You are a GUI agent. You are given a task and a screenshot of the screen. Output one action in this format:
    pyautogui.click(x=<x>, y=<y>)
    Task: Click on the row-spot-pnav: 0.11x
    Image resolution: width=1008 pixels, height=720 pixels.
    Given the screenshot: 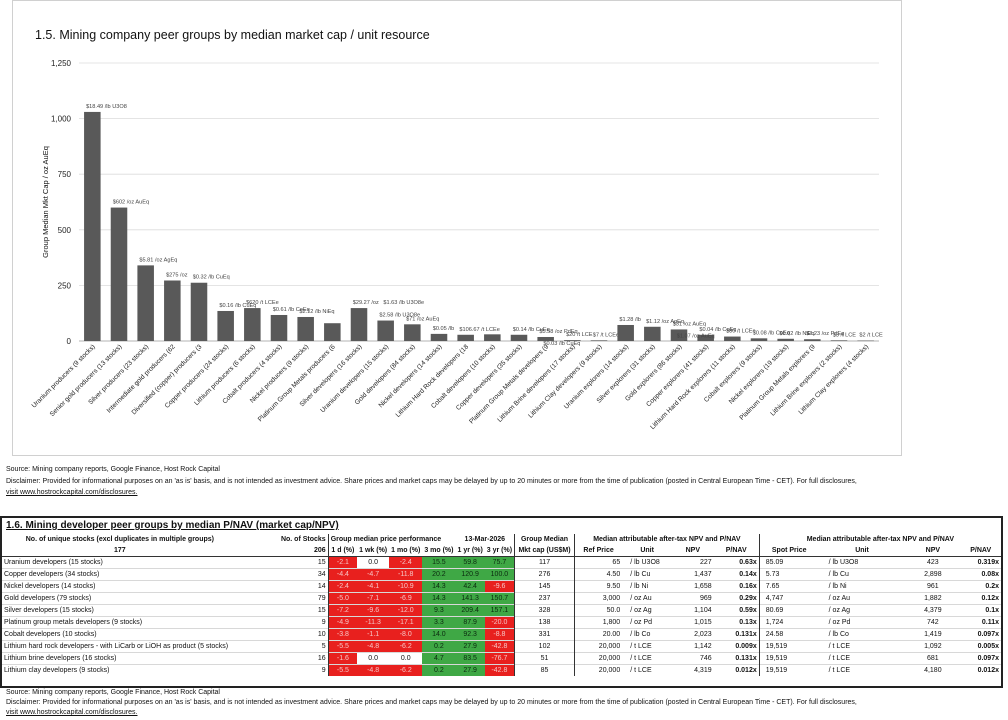 What is the action you would take?
    pyautogui.click(x=990, y=622)
    